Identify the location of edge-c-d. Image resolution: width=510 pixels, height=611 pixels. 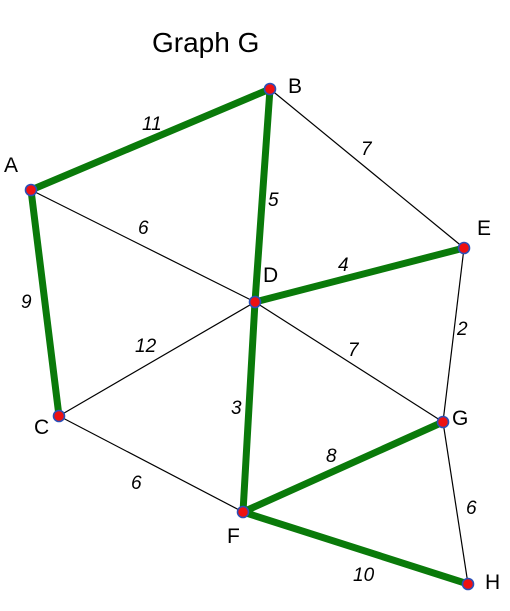
(157, 359).